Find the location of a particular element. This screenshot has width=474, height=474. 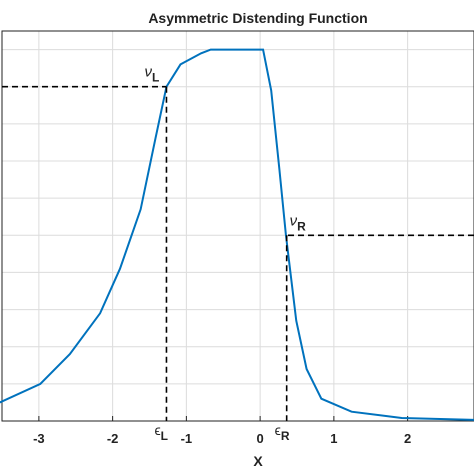

eps-subscript: R is located at coordinates (285, 436).